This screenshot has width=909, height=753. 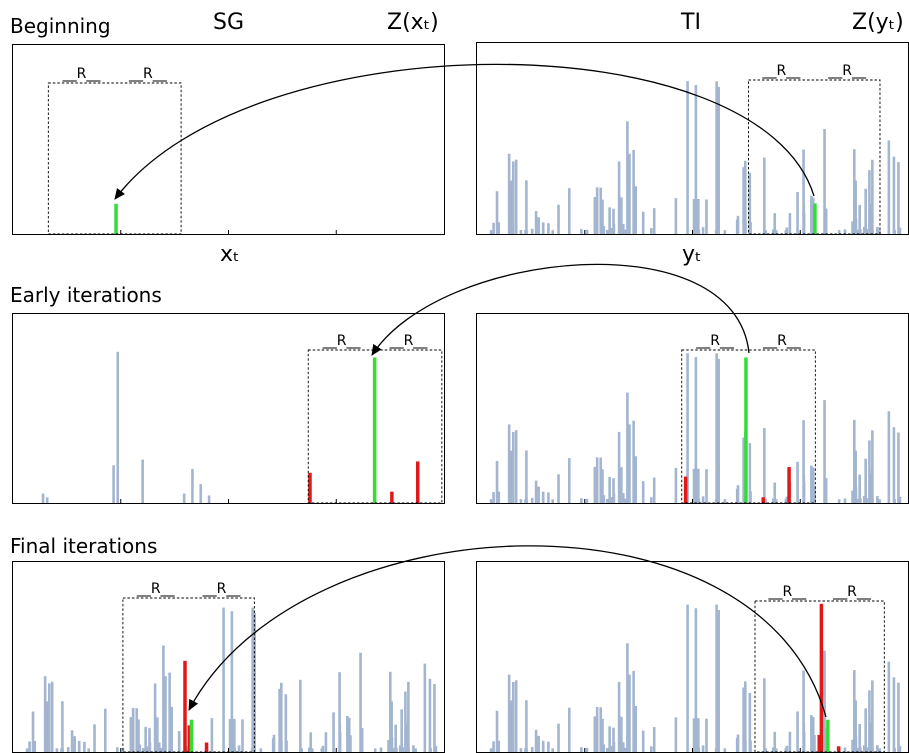 I want to click on panel-ti-final, so click(x=692, y=657).